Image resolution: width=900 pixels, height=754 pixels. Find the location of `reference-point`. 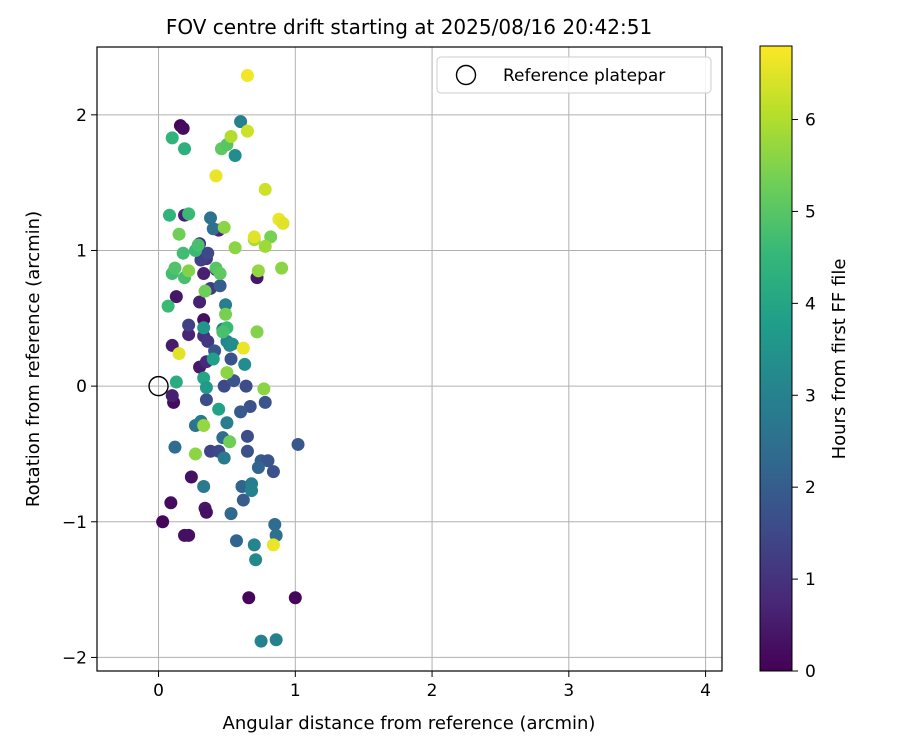

reference-point is located at coordinates (158, 386).